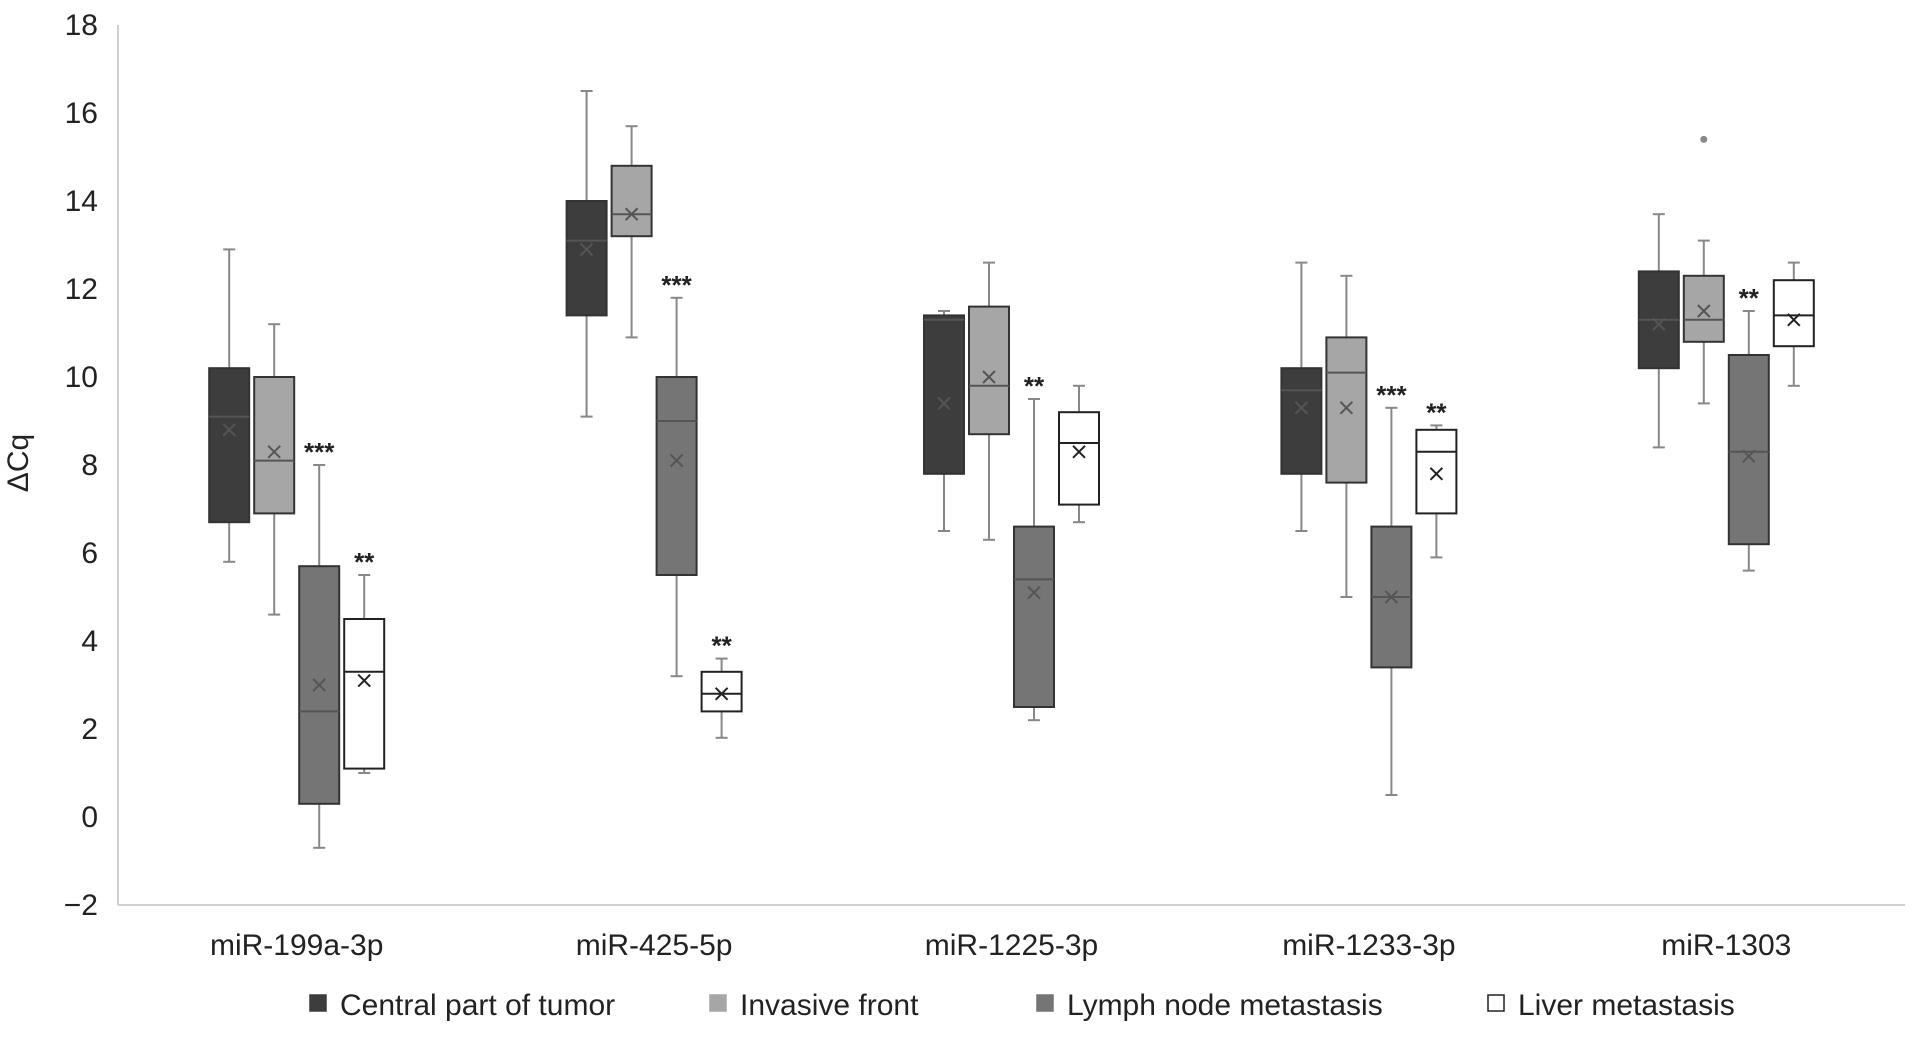  I want to click on box-4-4: **, so click(1436, 478).